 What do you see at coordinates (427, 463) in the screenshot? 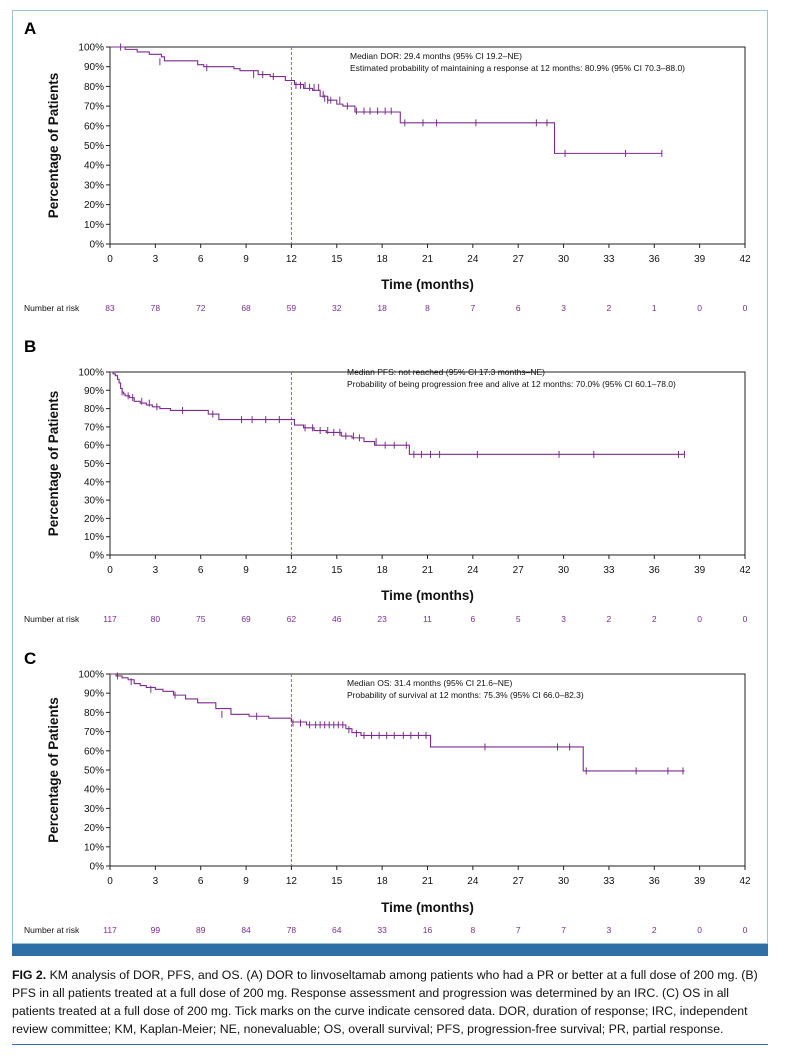
I see `plot-frame` at bounding box center [427, 463].